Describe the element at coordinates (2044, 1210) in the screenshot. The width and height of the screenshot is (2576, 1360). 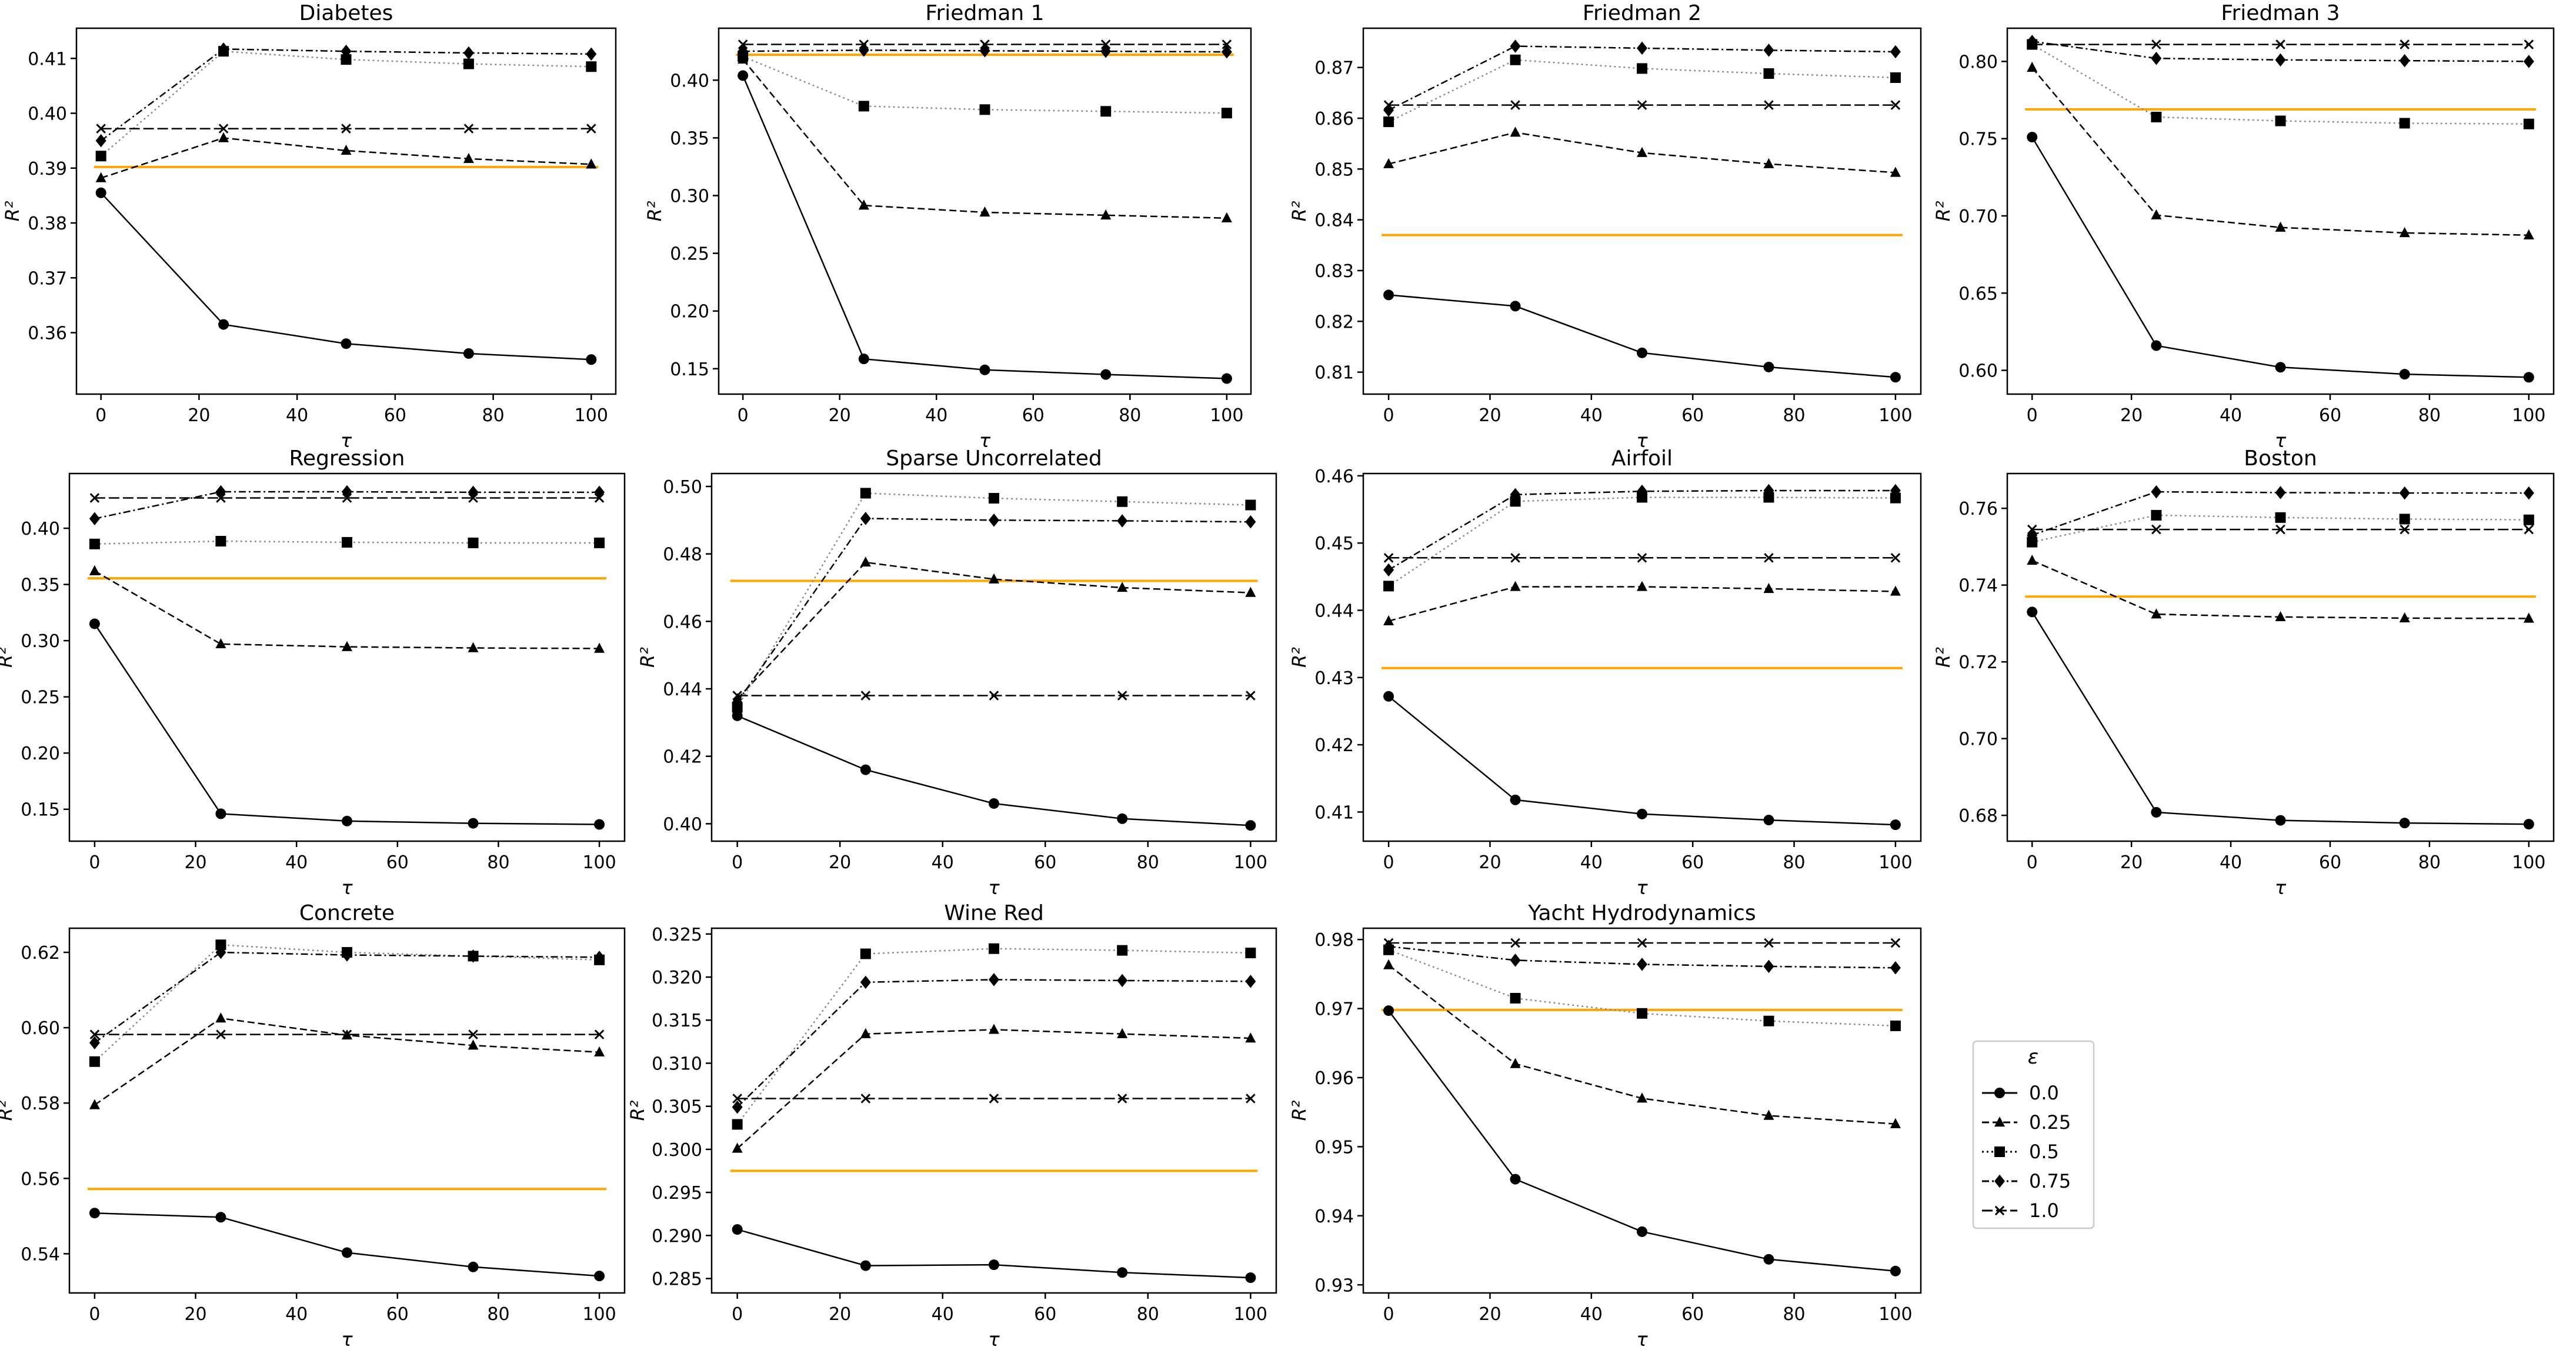
I see `legend-label: 1.0` at that location.